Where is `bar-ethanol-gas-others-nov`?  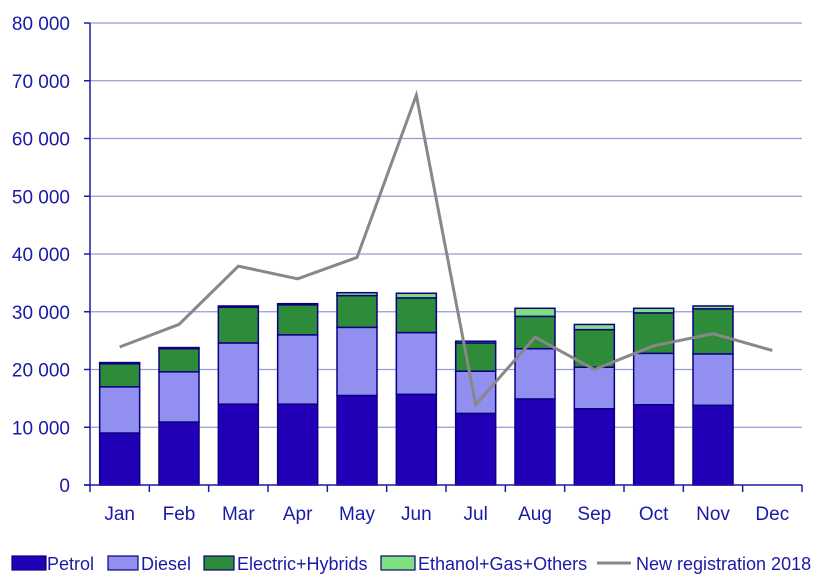
bar-ethanol-gas-others-nov is located at coordinates (713, 307).